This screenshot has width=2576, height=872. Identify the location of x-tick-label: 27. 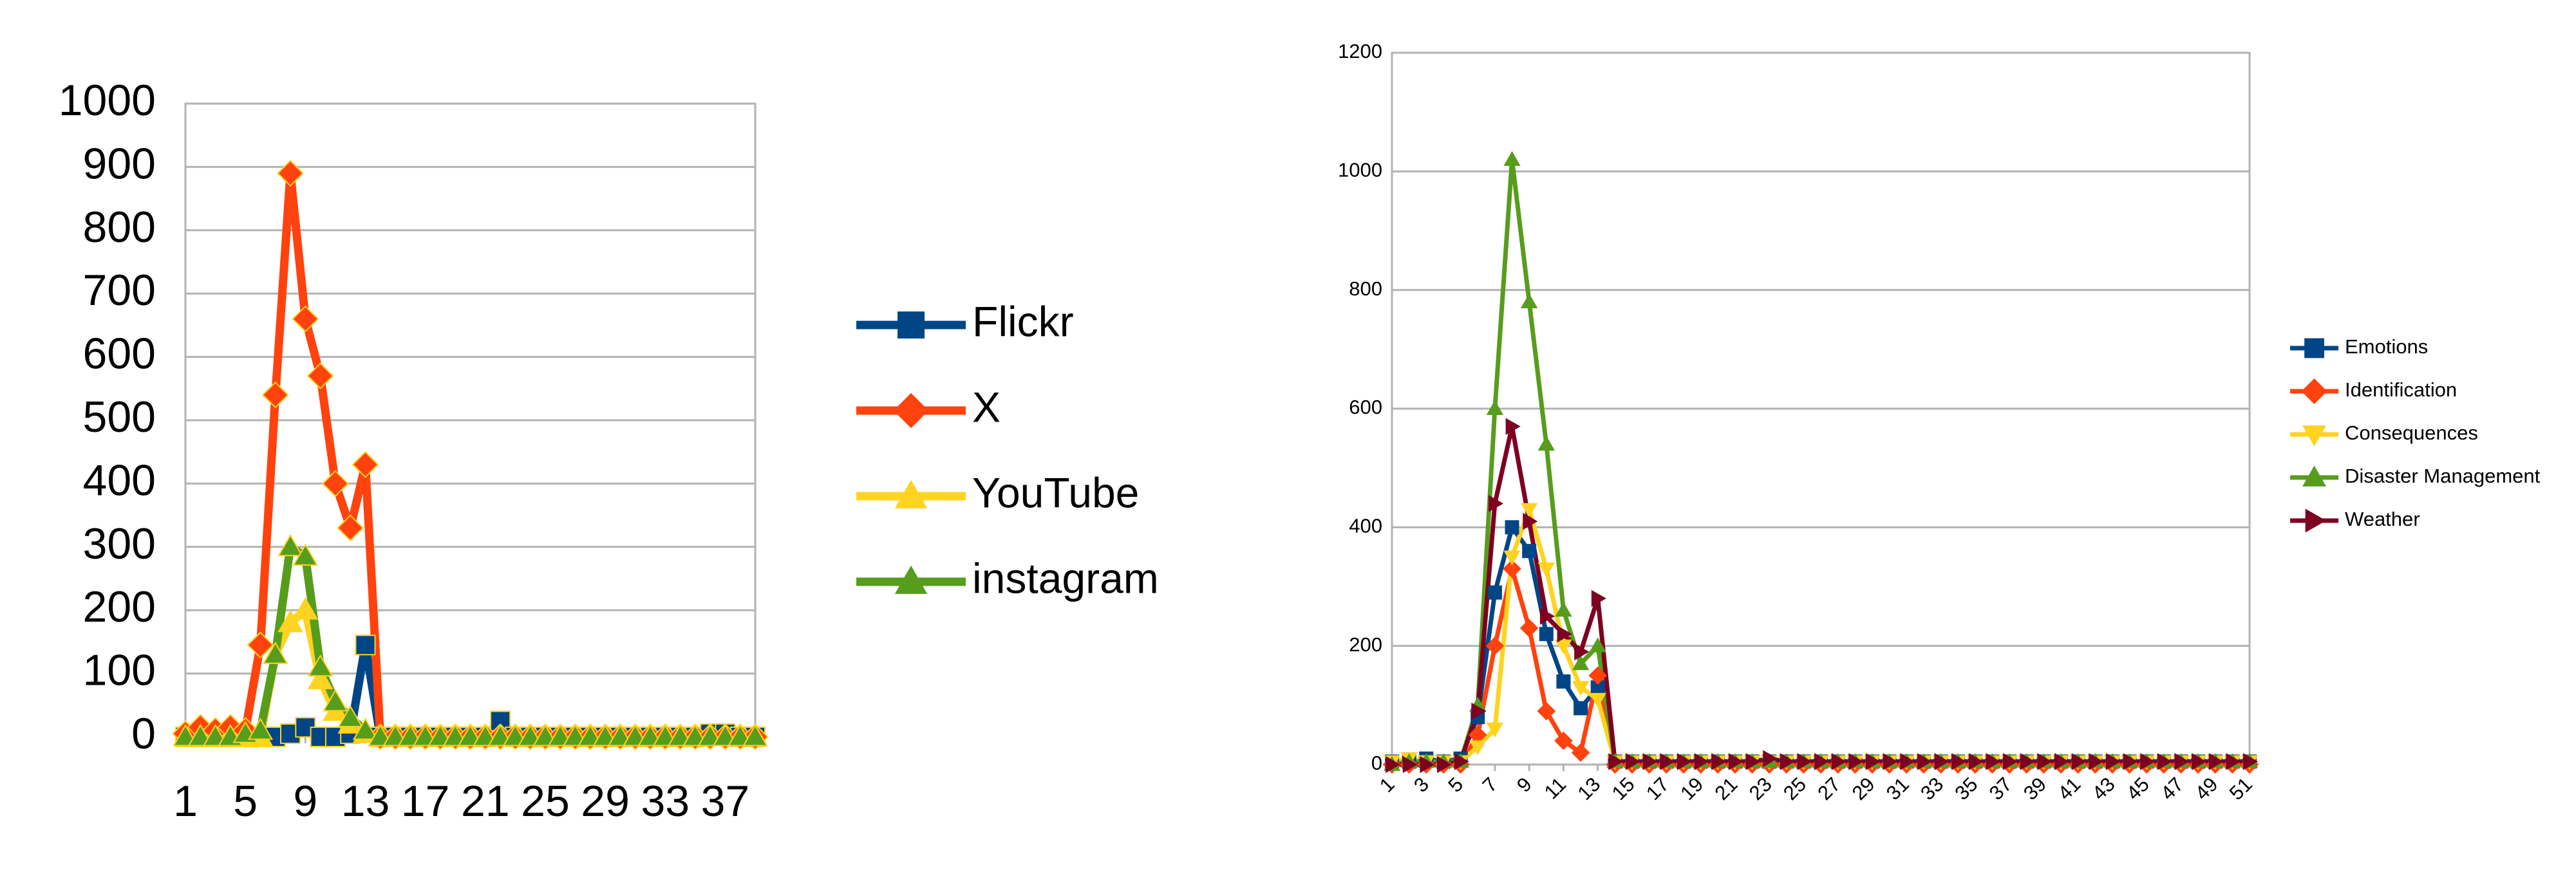
(1829, 789).